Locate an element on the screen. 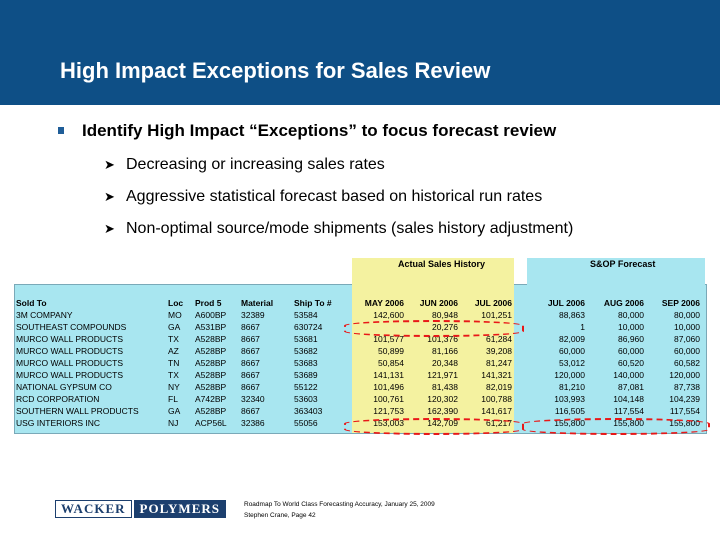  table-cell: 630724 is located at coordinates (308, 327).